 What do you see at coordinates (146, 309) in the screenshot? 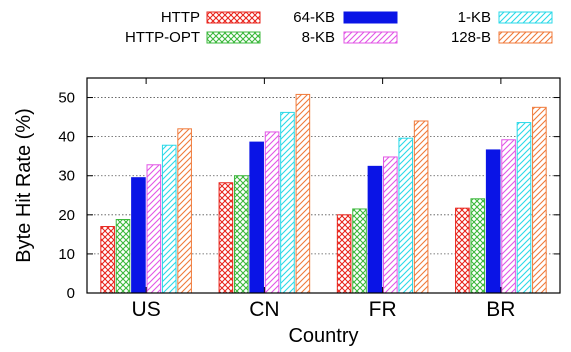
I see `x-tick-label: US` at bounding box center [146, 309].